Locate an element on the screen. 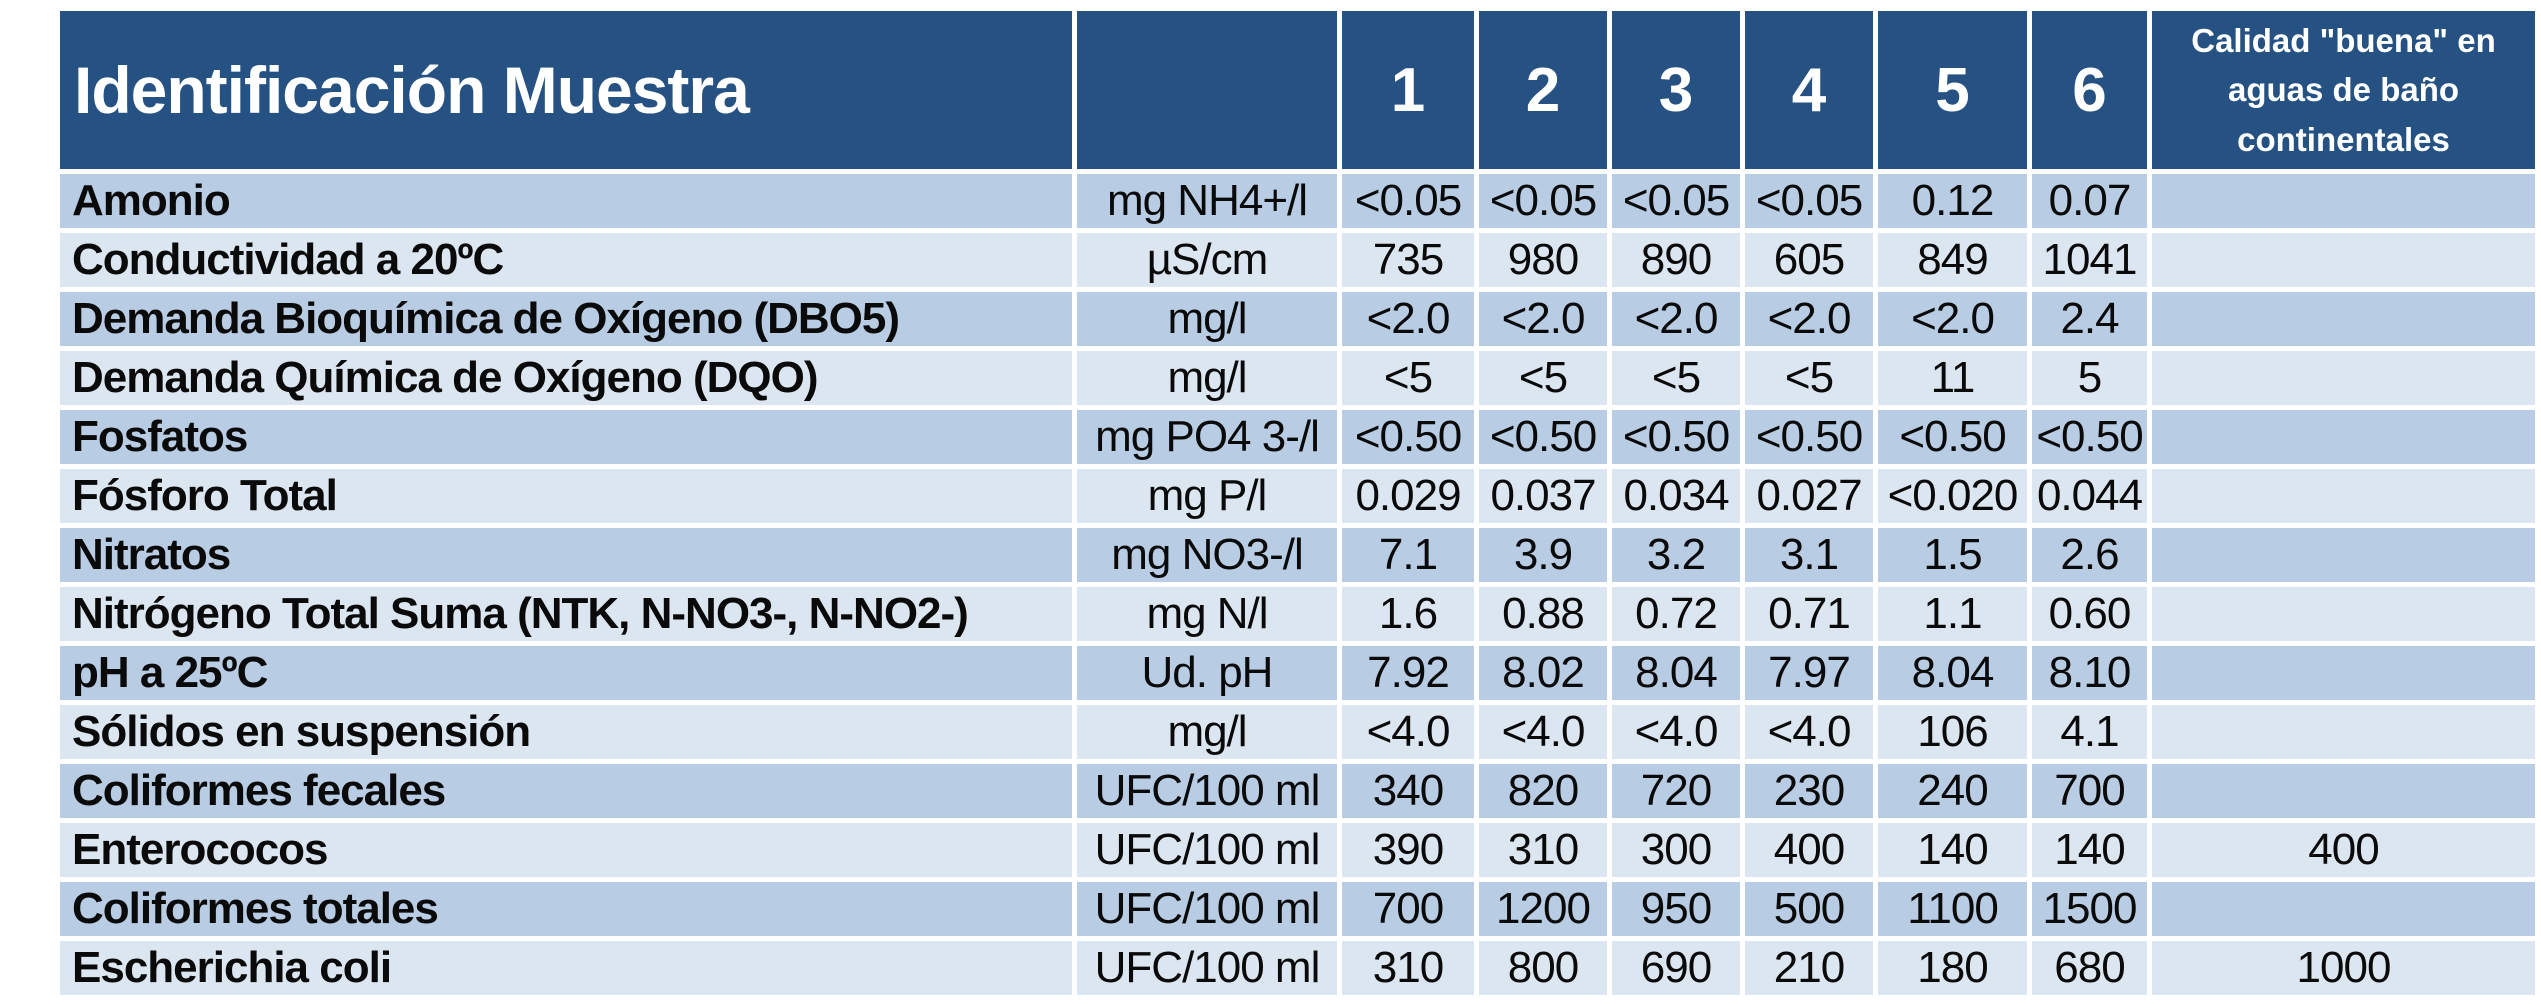  sample-4-value-cell: <0.05 is located at coordinates (1809, 201).